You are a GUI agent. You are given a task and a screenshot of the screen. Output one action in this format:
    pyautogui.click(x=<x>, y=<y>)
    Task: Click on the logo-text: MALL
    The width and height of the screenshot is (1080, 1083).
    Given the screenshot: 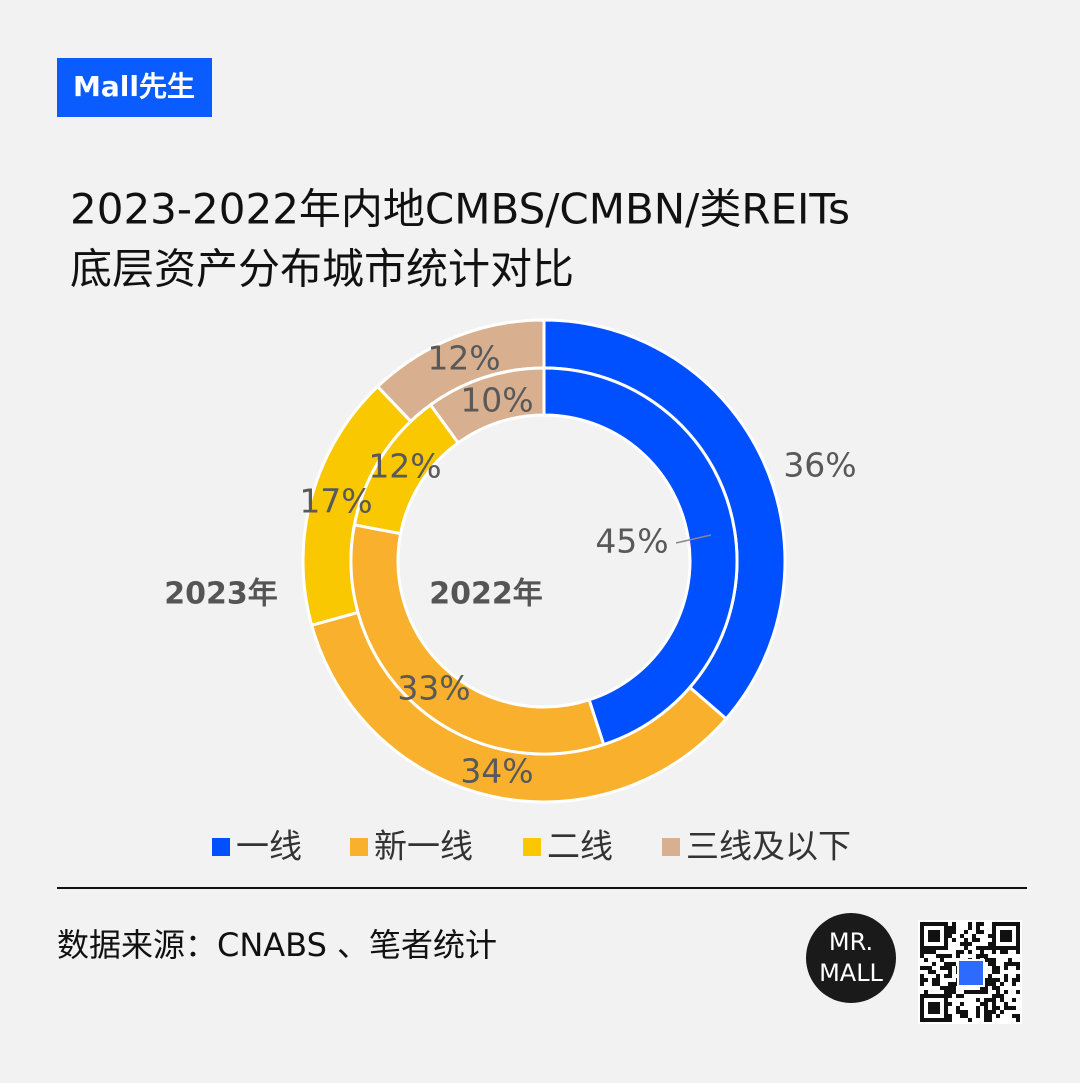 What is the action you would take?
    pyautogui.click(x=851, y=973)
    